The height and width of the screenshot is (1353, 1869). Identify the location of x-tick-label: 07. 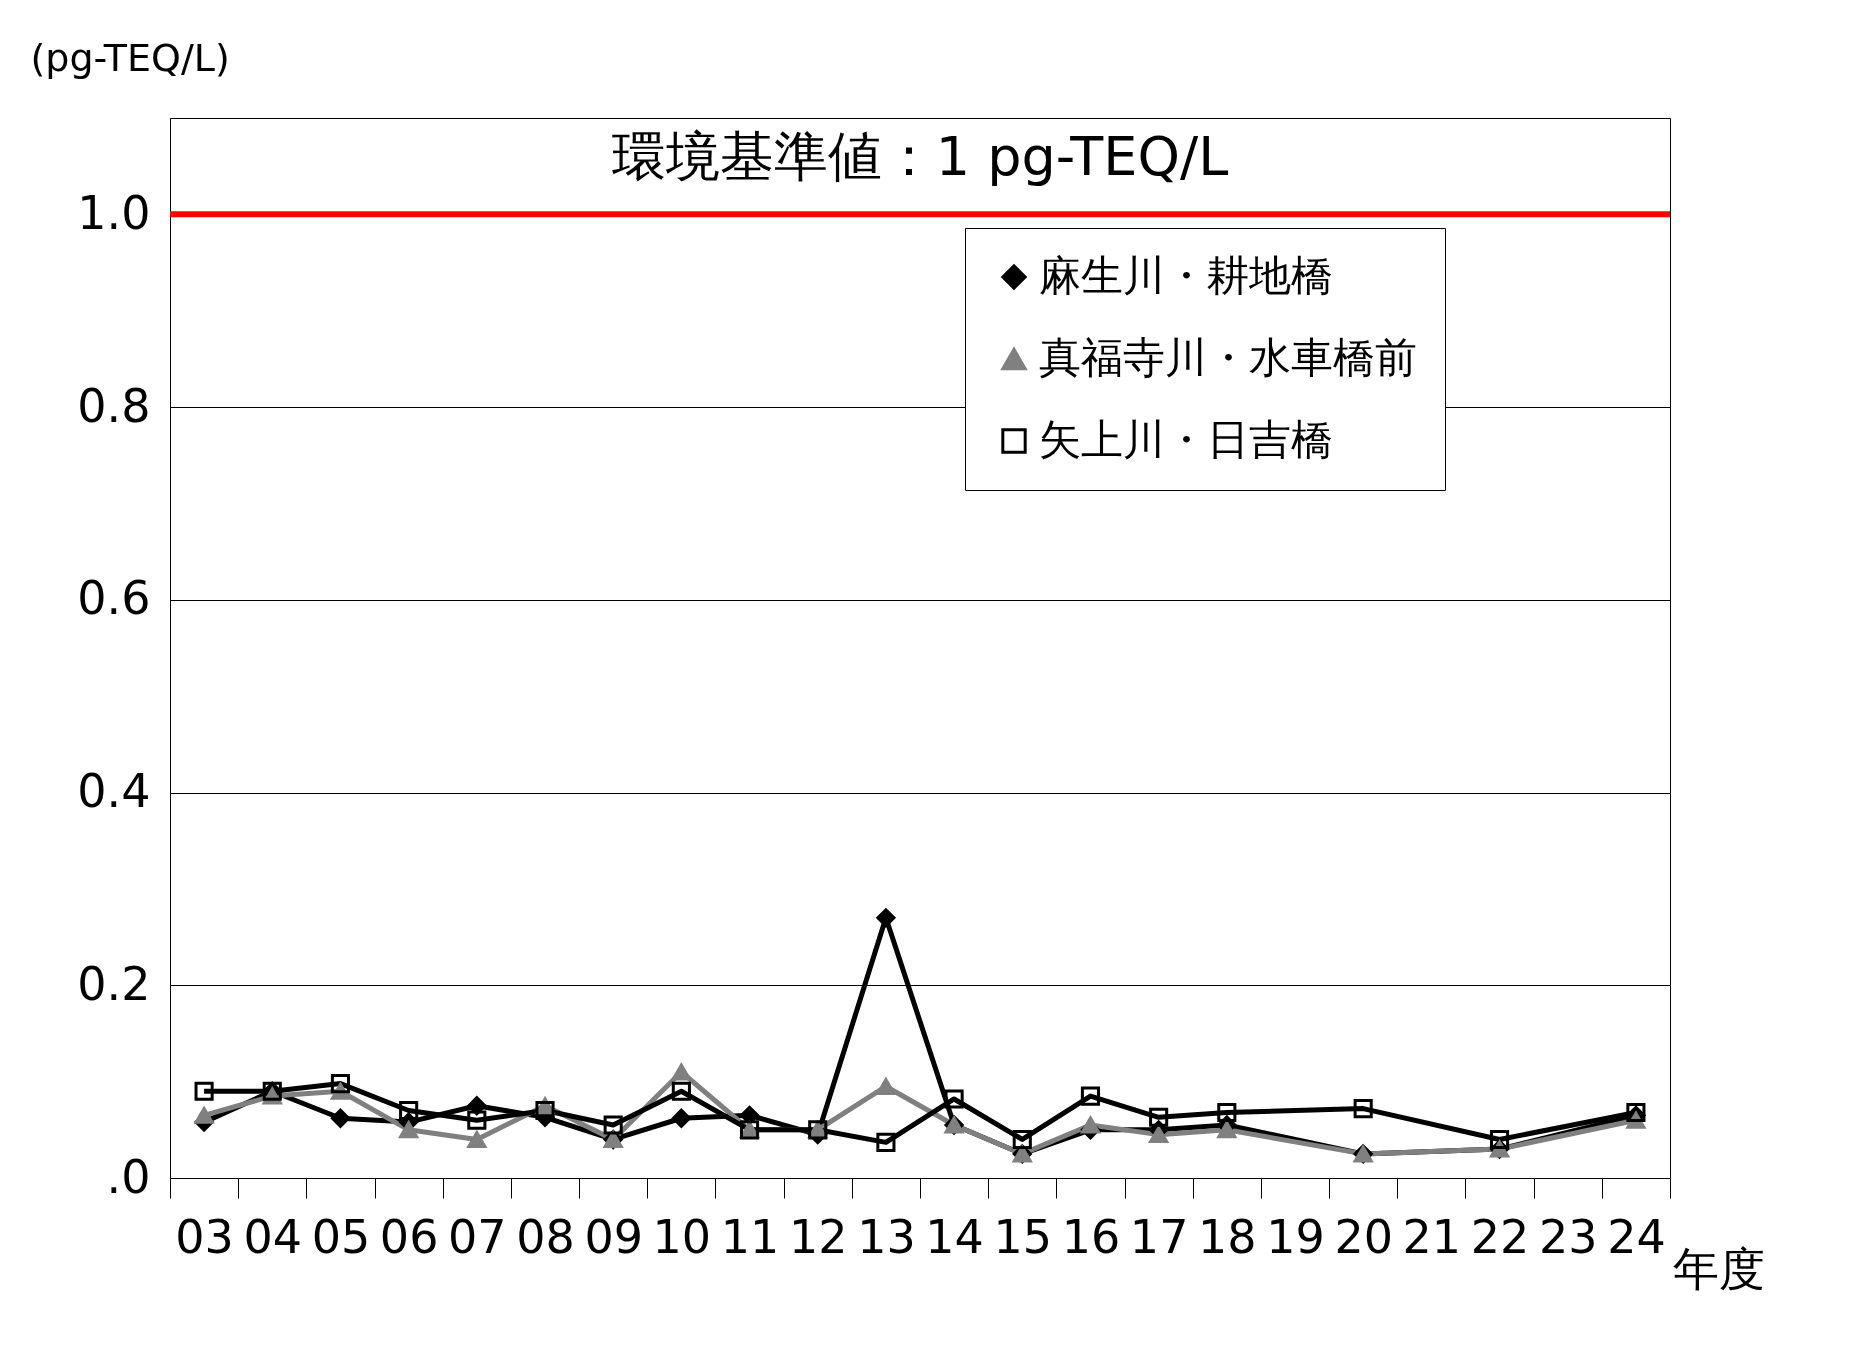
(477, 1236).